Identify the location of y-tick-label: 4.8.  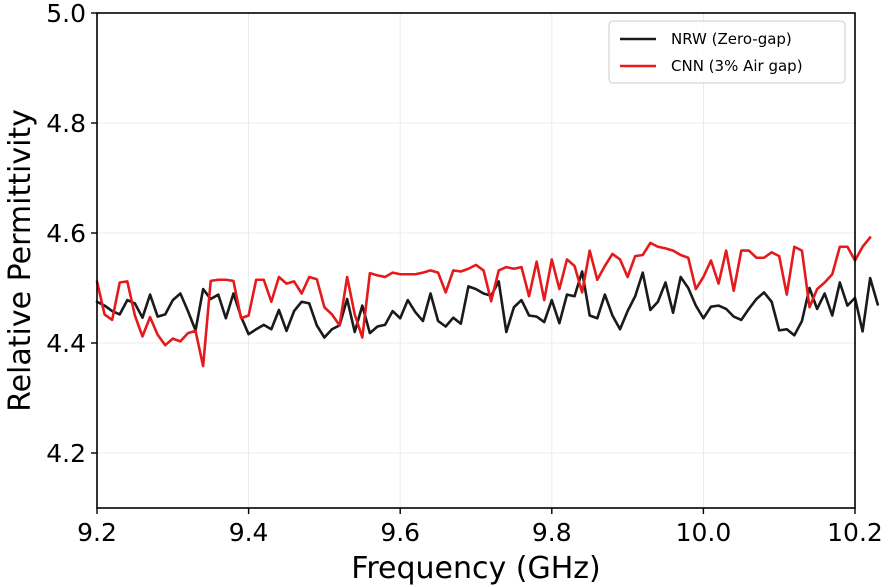
(66, 123).